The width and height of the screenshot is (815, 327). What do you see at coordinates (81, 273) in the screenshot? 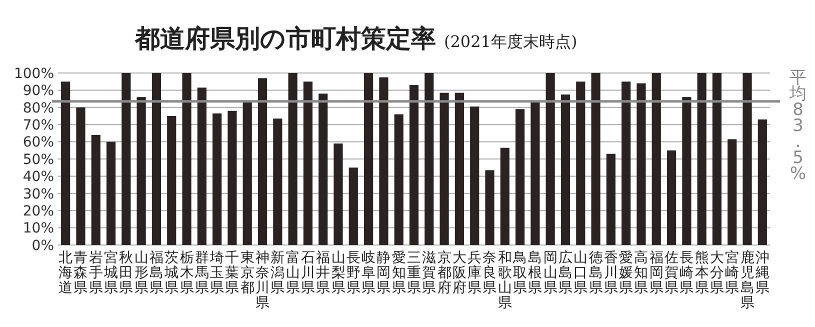
I see `x-tick-label: 青森県` at bounding box center [81, 273].